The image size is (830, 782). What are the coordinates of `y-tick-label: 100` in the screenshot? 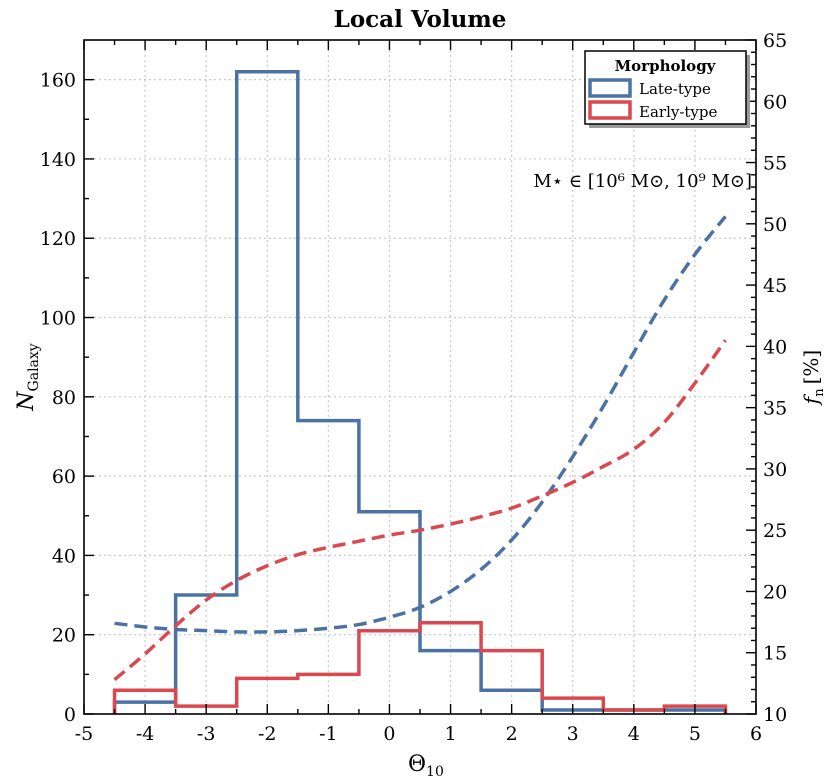 It's located at (58, 319).